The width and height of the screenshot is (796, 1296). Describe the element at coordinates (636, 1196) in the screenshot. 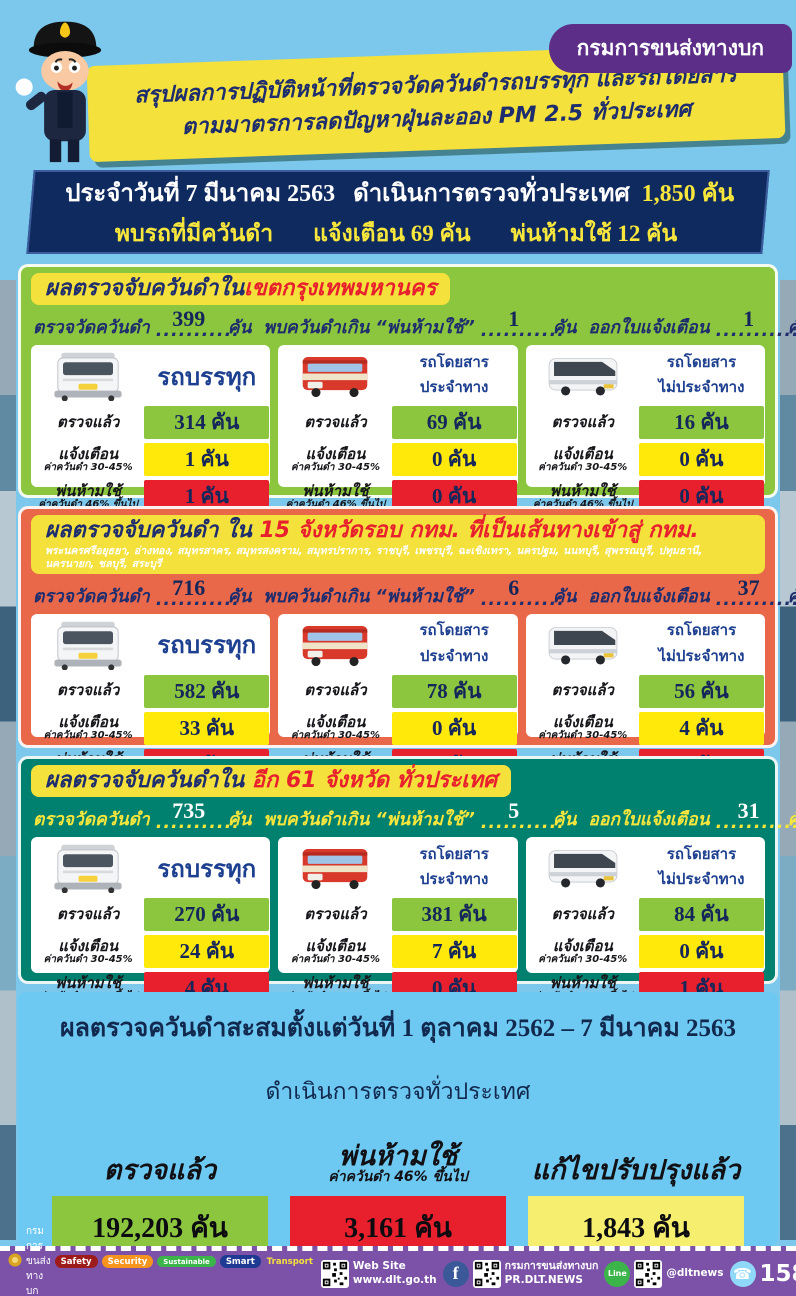

I see `cumulative-fixed: แก้ไขปรับปรุงแล้ว 1,843 คัน` at that location.